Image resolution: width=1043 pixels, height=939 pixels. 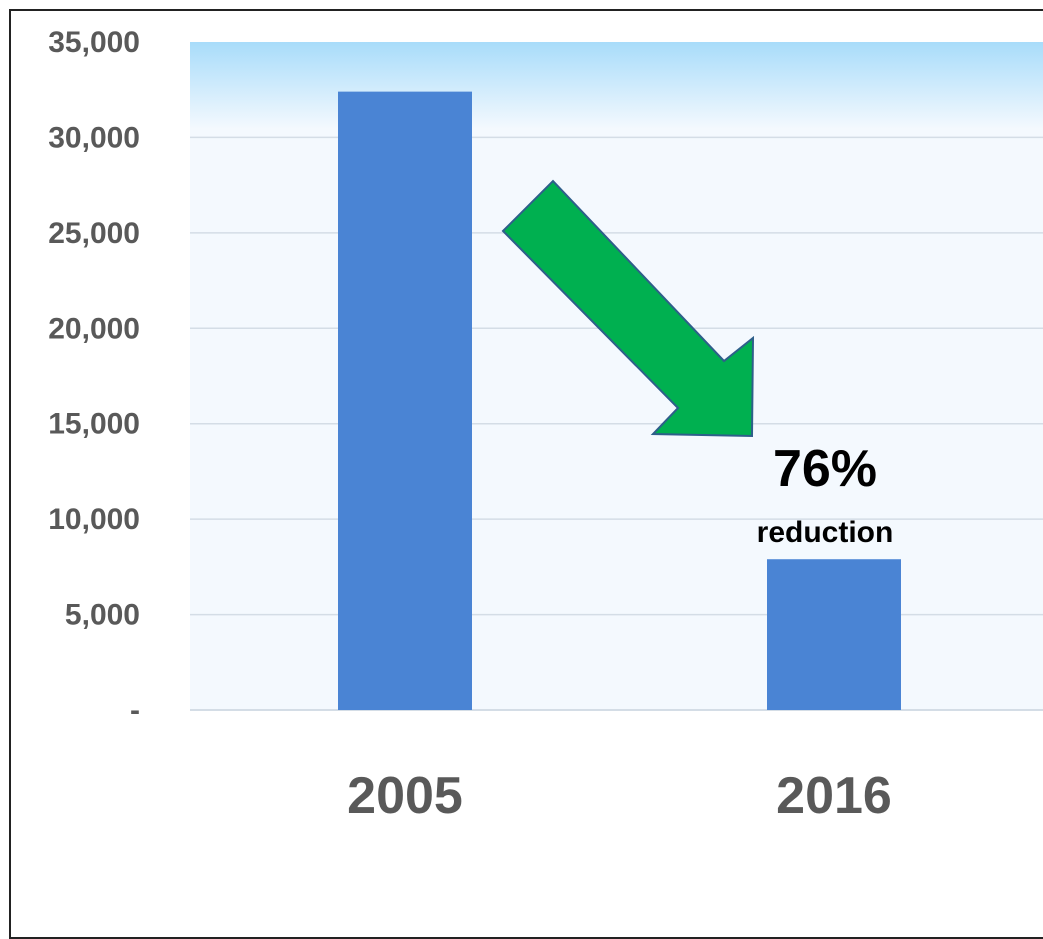 What do you see at coordinates (94, 42) in the screenshot?
I see `y-tick-label: 35,000` at bounding box center [94, 42].